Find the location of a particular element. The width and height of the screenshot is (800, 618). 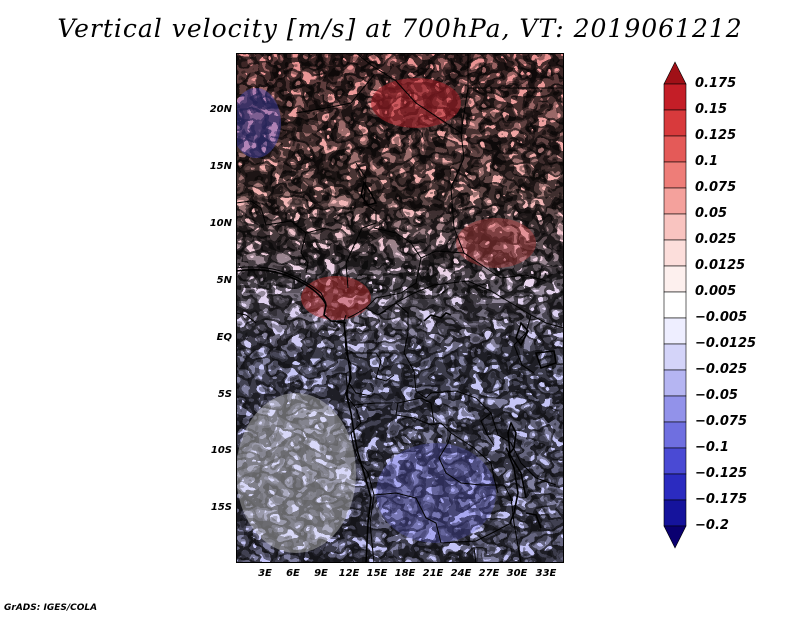

colorbar-label: −0.175 is located at coordinates (721, 499).